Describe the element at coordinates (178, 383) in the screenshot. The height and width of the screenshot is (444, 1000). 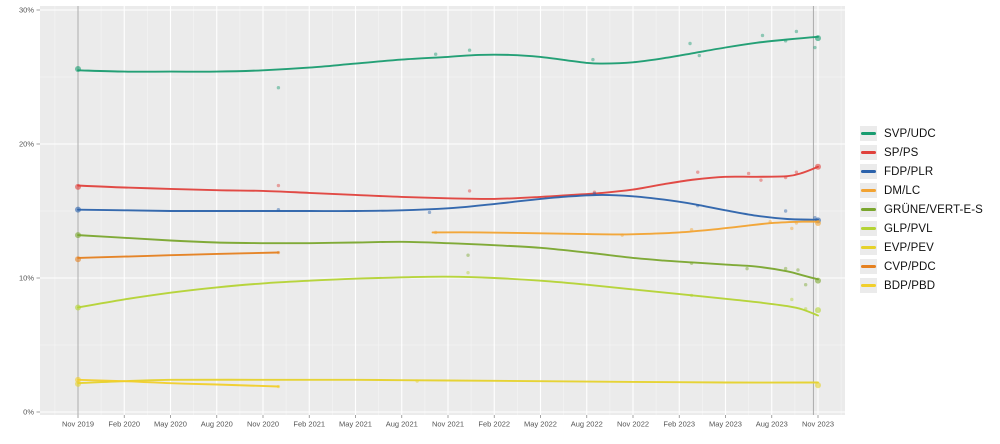
I see `trend-line-bdp-pbd` at that location.